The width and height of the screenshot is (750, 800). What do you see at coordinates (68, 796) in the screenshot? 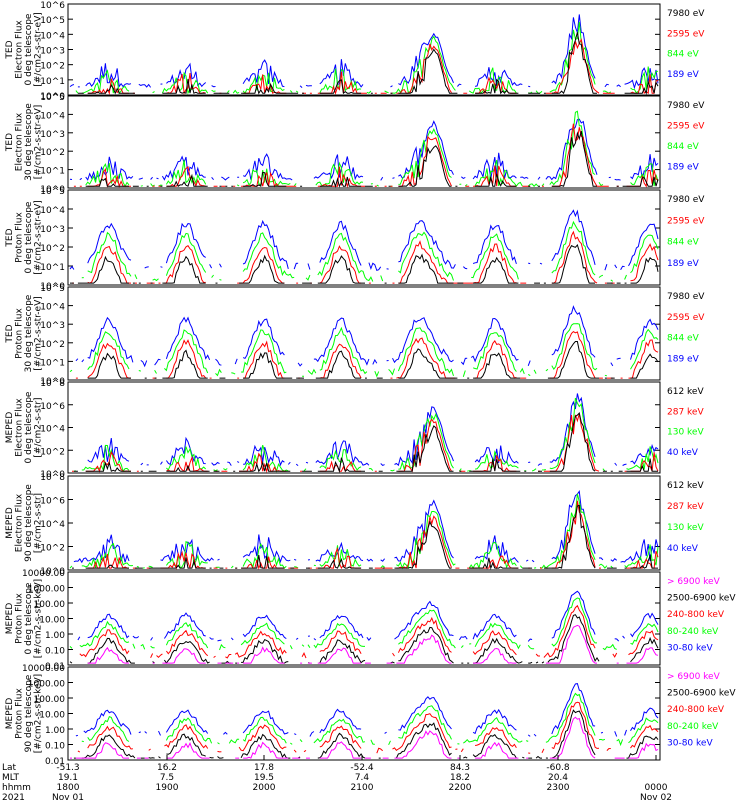
I see `x-tick-date: Nov 01` at bounding box center [68, 796].